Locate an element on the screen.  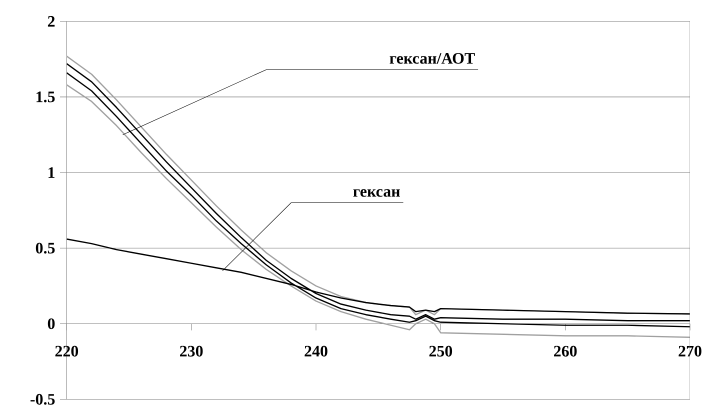
y-tick-label: 0 is located at coordinates (51, 324).